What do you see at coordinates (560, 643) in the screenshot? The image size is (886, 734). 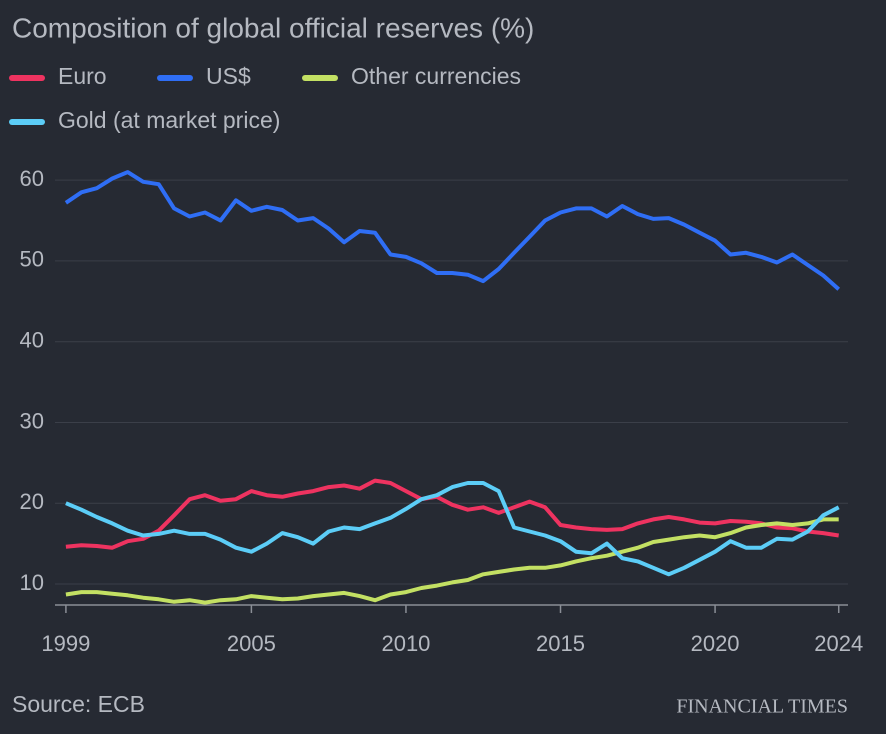 I see `x-tick-label: 2015` at bounding box center [560, 643].